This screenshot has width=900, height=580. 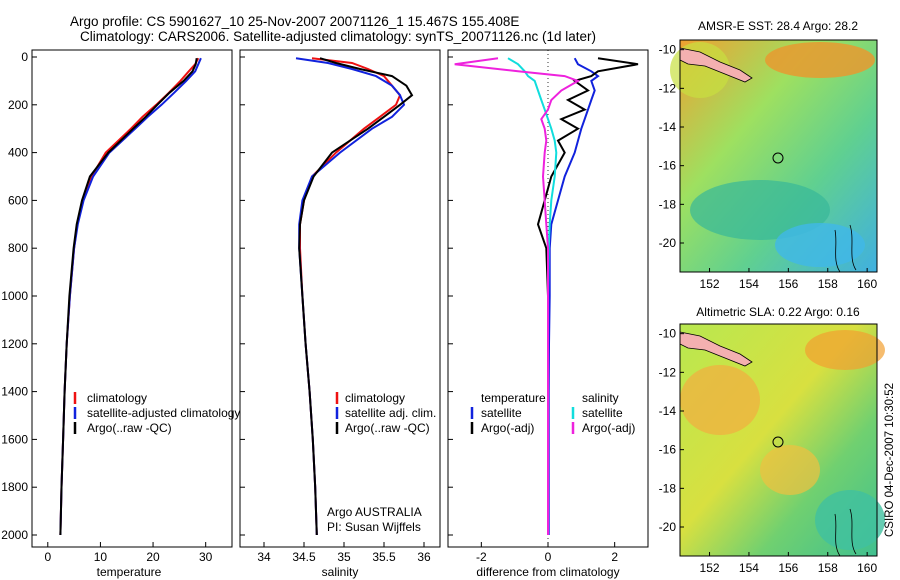 I want to click on sst-cold-patch, so click(x=820, y=245).